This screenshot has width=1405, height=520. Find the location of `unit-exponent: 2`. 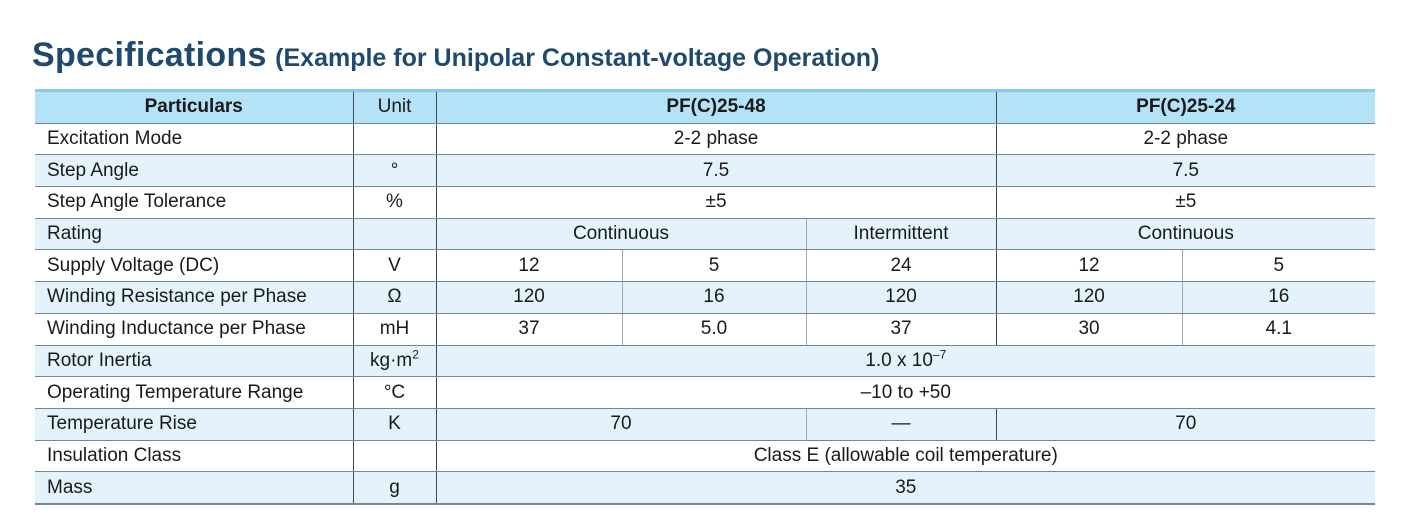

unit-exponent: 2 is located at coordinates (415, 354).